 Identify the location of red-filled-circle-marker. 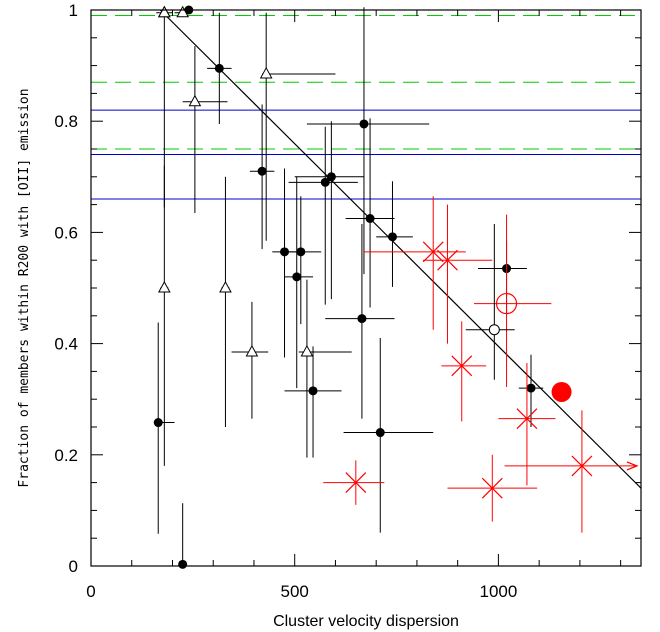
(561, 391).